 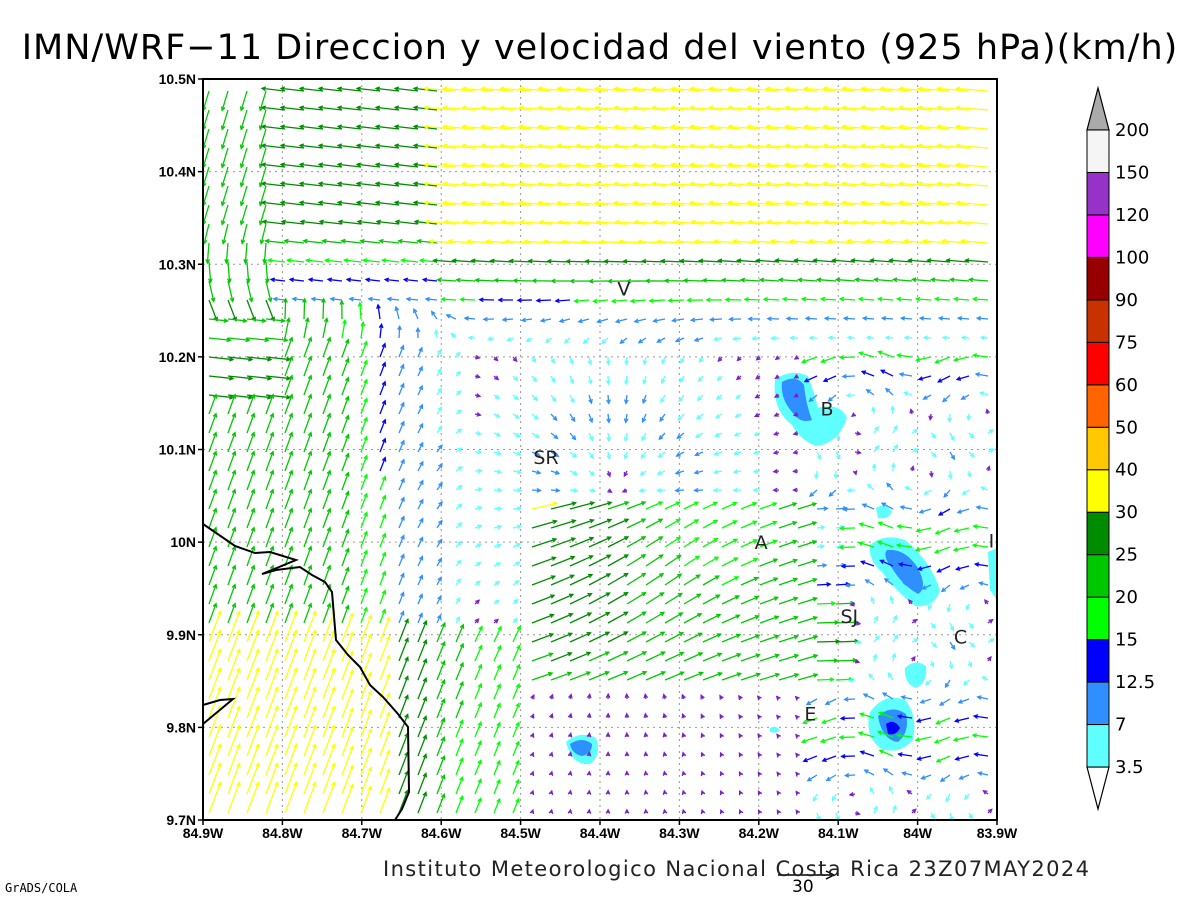 I want to click on lon-tick-label: 83.9W, so click(x=997, y=833).